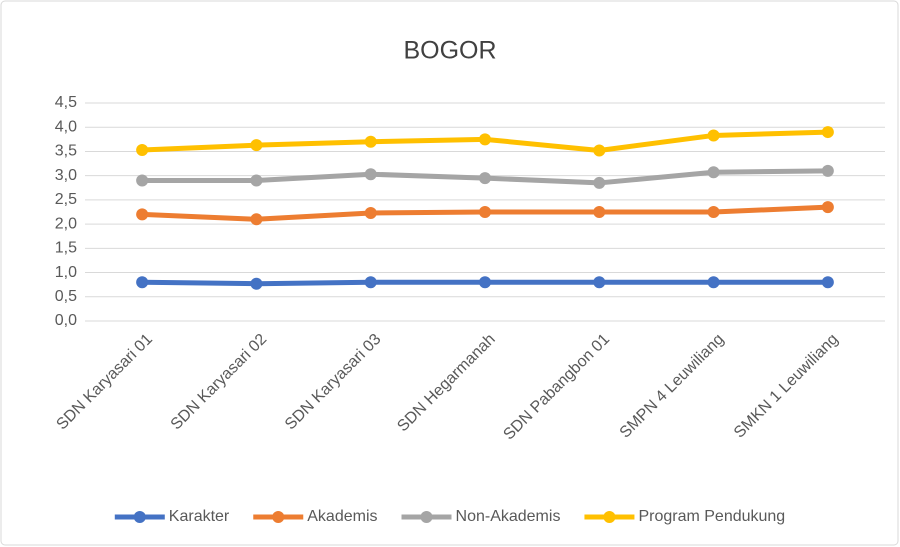  I want to click on legend-label: Non-Akademis, so click(508, 516).